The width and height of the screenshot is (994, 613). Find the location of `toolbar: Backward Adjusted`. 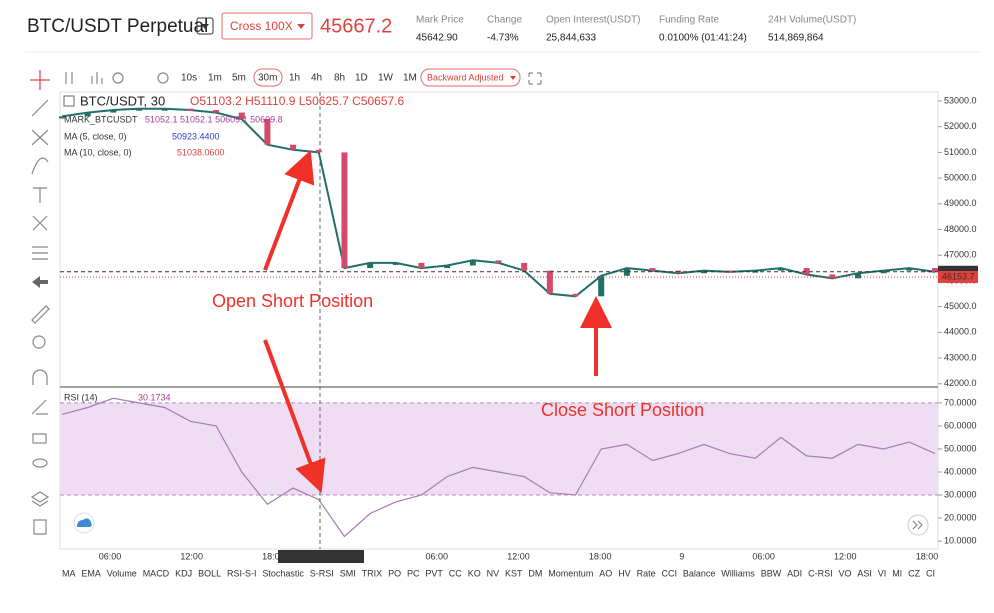

toolbar: Backward Adjusted is located at coordinates (303, 77).